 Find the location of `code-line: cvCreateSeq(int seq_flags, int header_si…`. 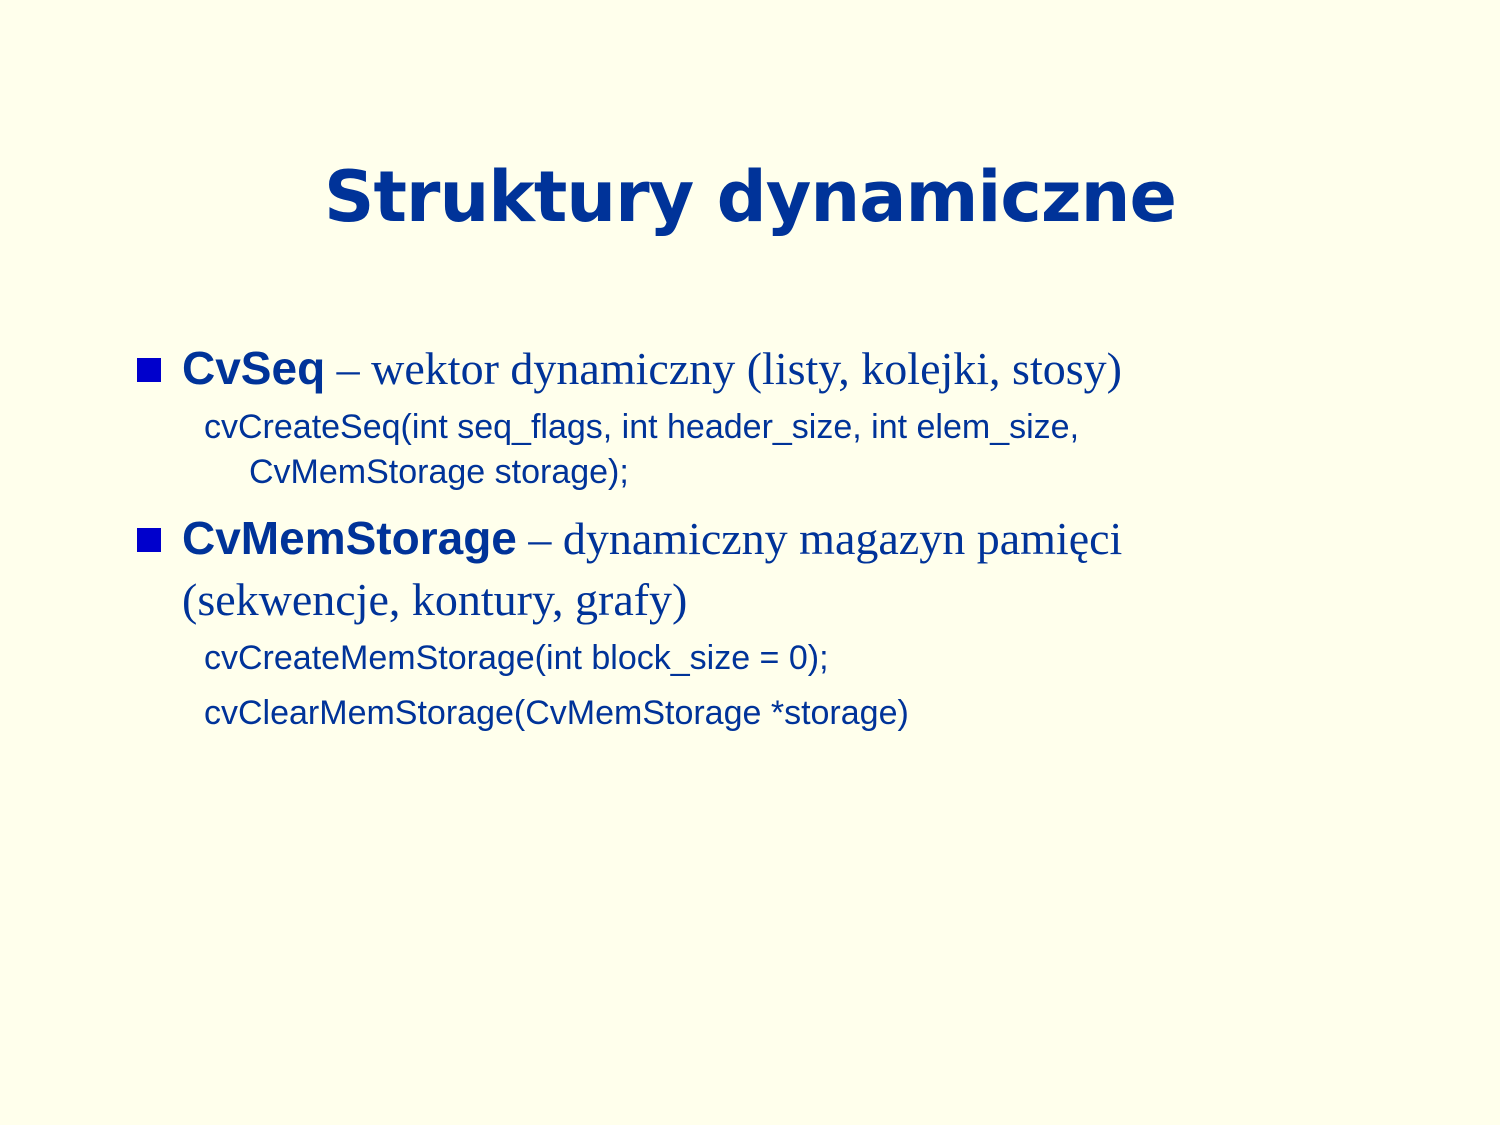

code-line: cvCreateSeq(int seq_flags, int header_si… is located at coordinates (642, 427).